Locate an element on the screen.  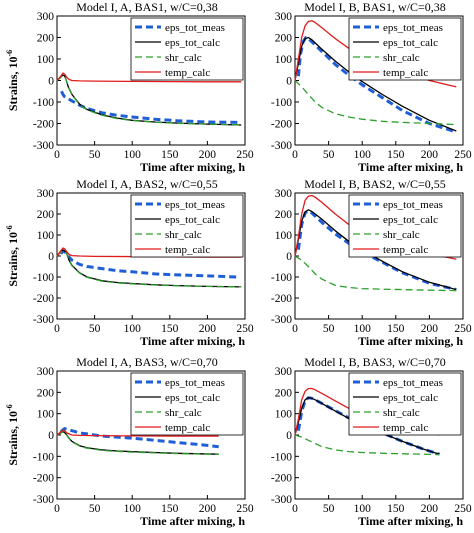
chart-title: Model I, B, BAS2, w/C=0,55 is located at coordinates (374, 184).